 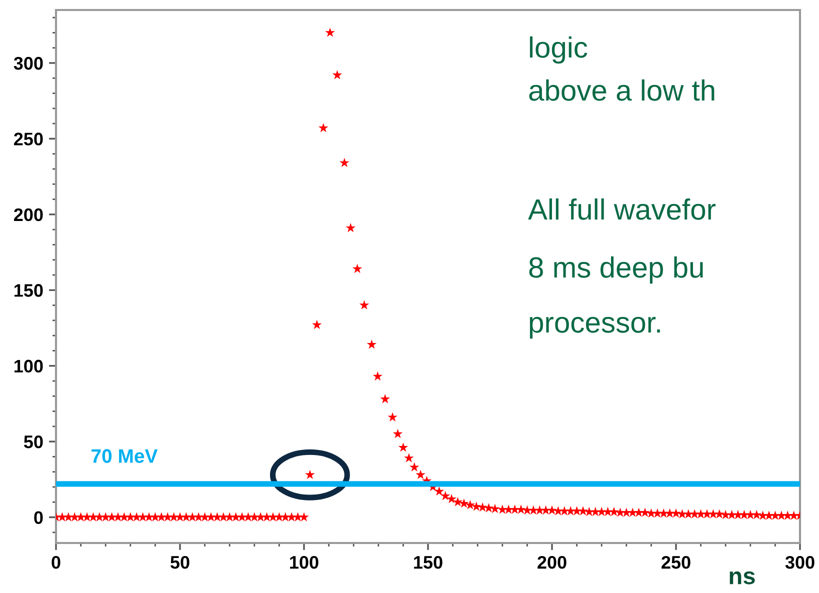 I want to click on x-axis-title: ns, so click(x=742, y=577).